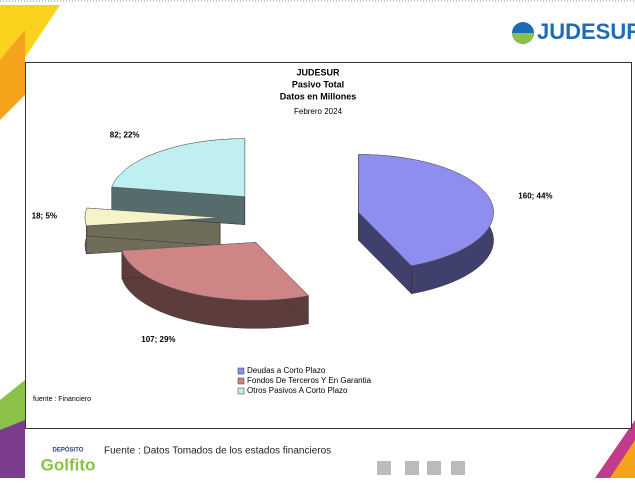 Image resolution: width=635 pixels, height=483 pixels. I want to click on data-label: 82; 22%, so click(125, 135).